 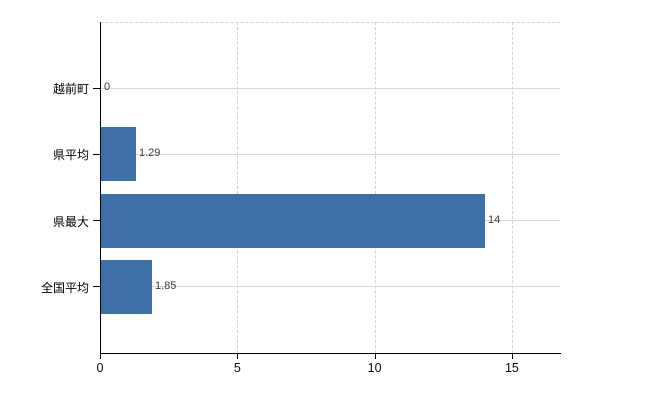 I want to click on x-tick-label: 15, so click(x=511, y=368).